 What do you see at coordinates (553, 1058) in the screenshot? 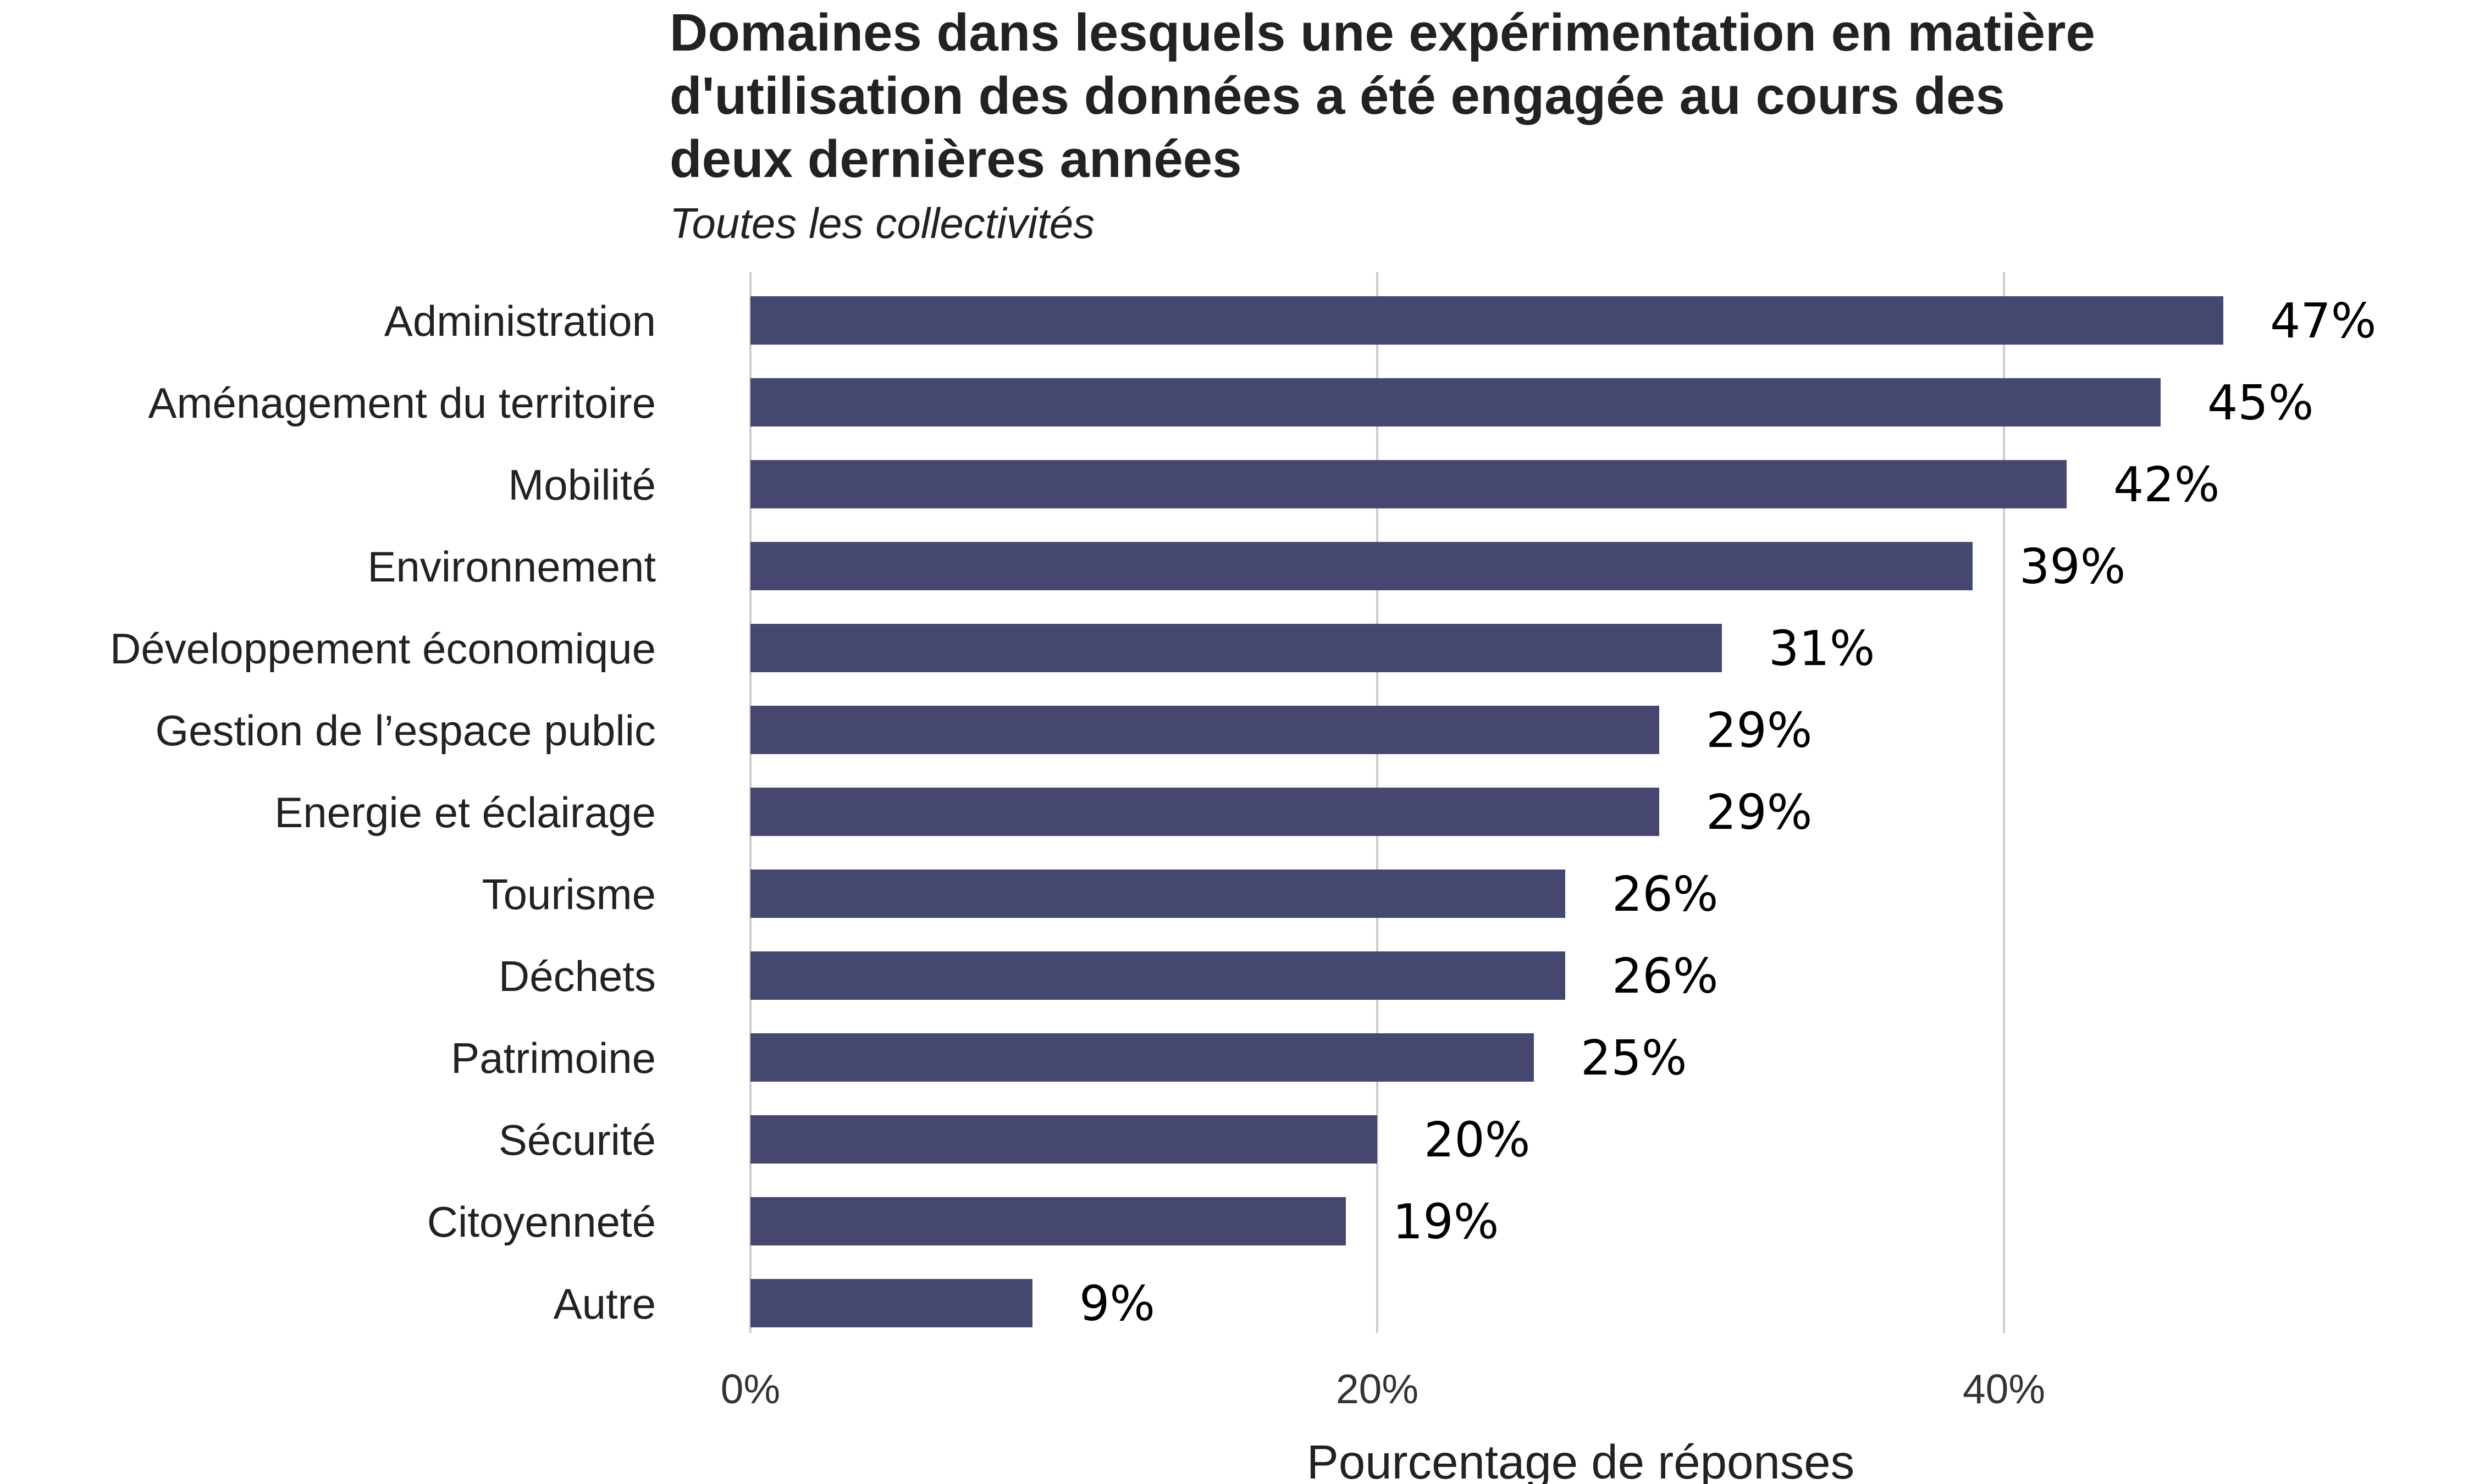
I see `category-label: Patrimoine` at bounding box center [553, 1058].